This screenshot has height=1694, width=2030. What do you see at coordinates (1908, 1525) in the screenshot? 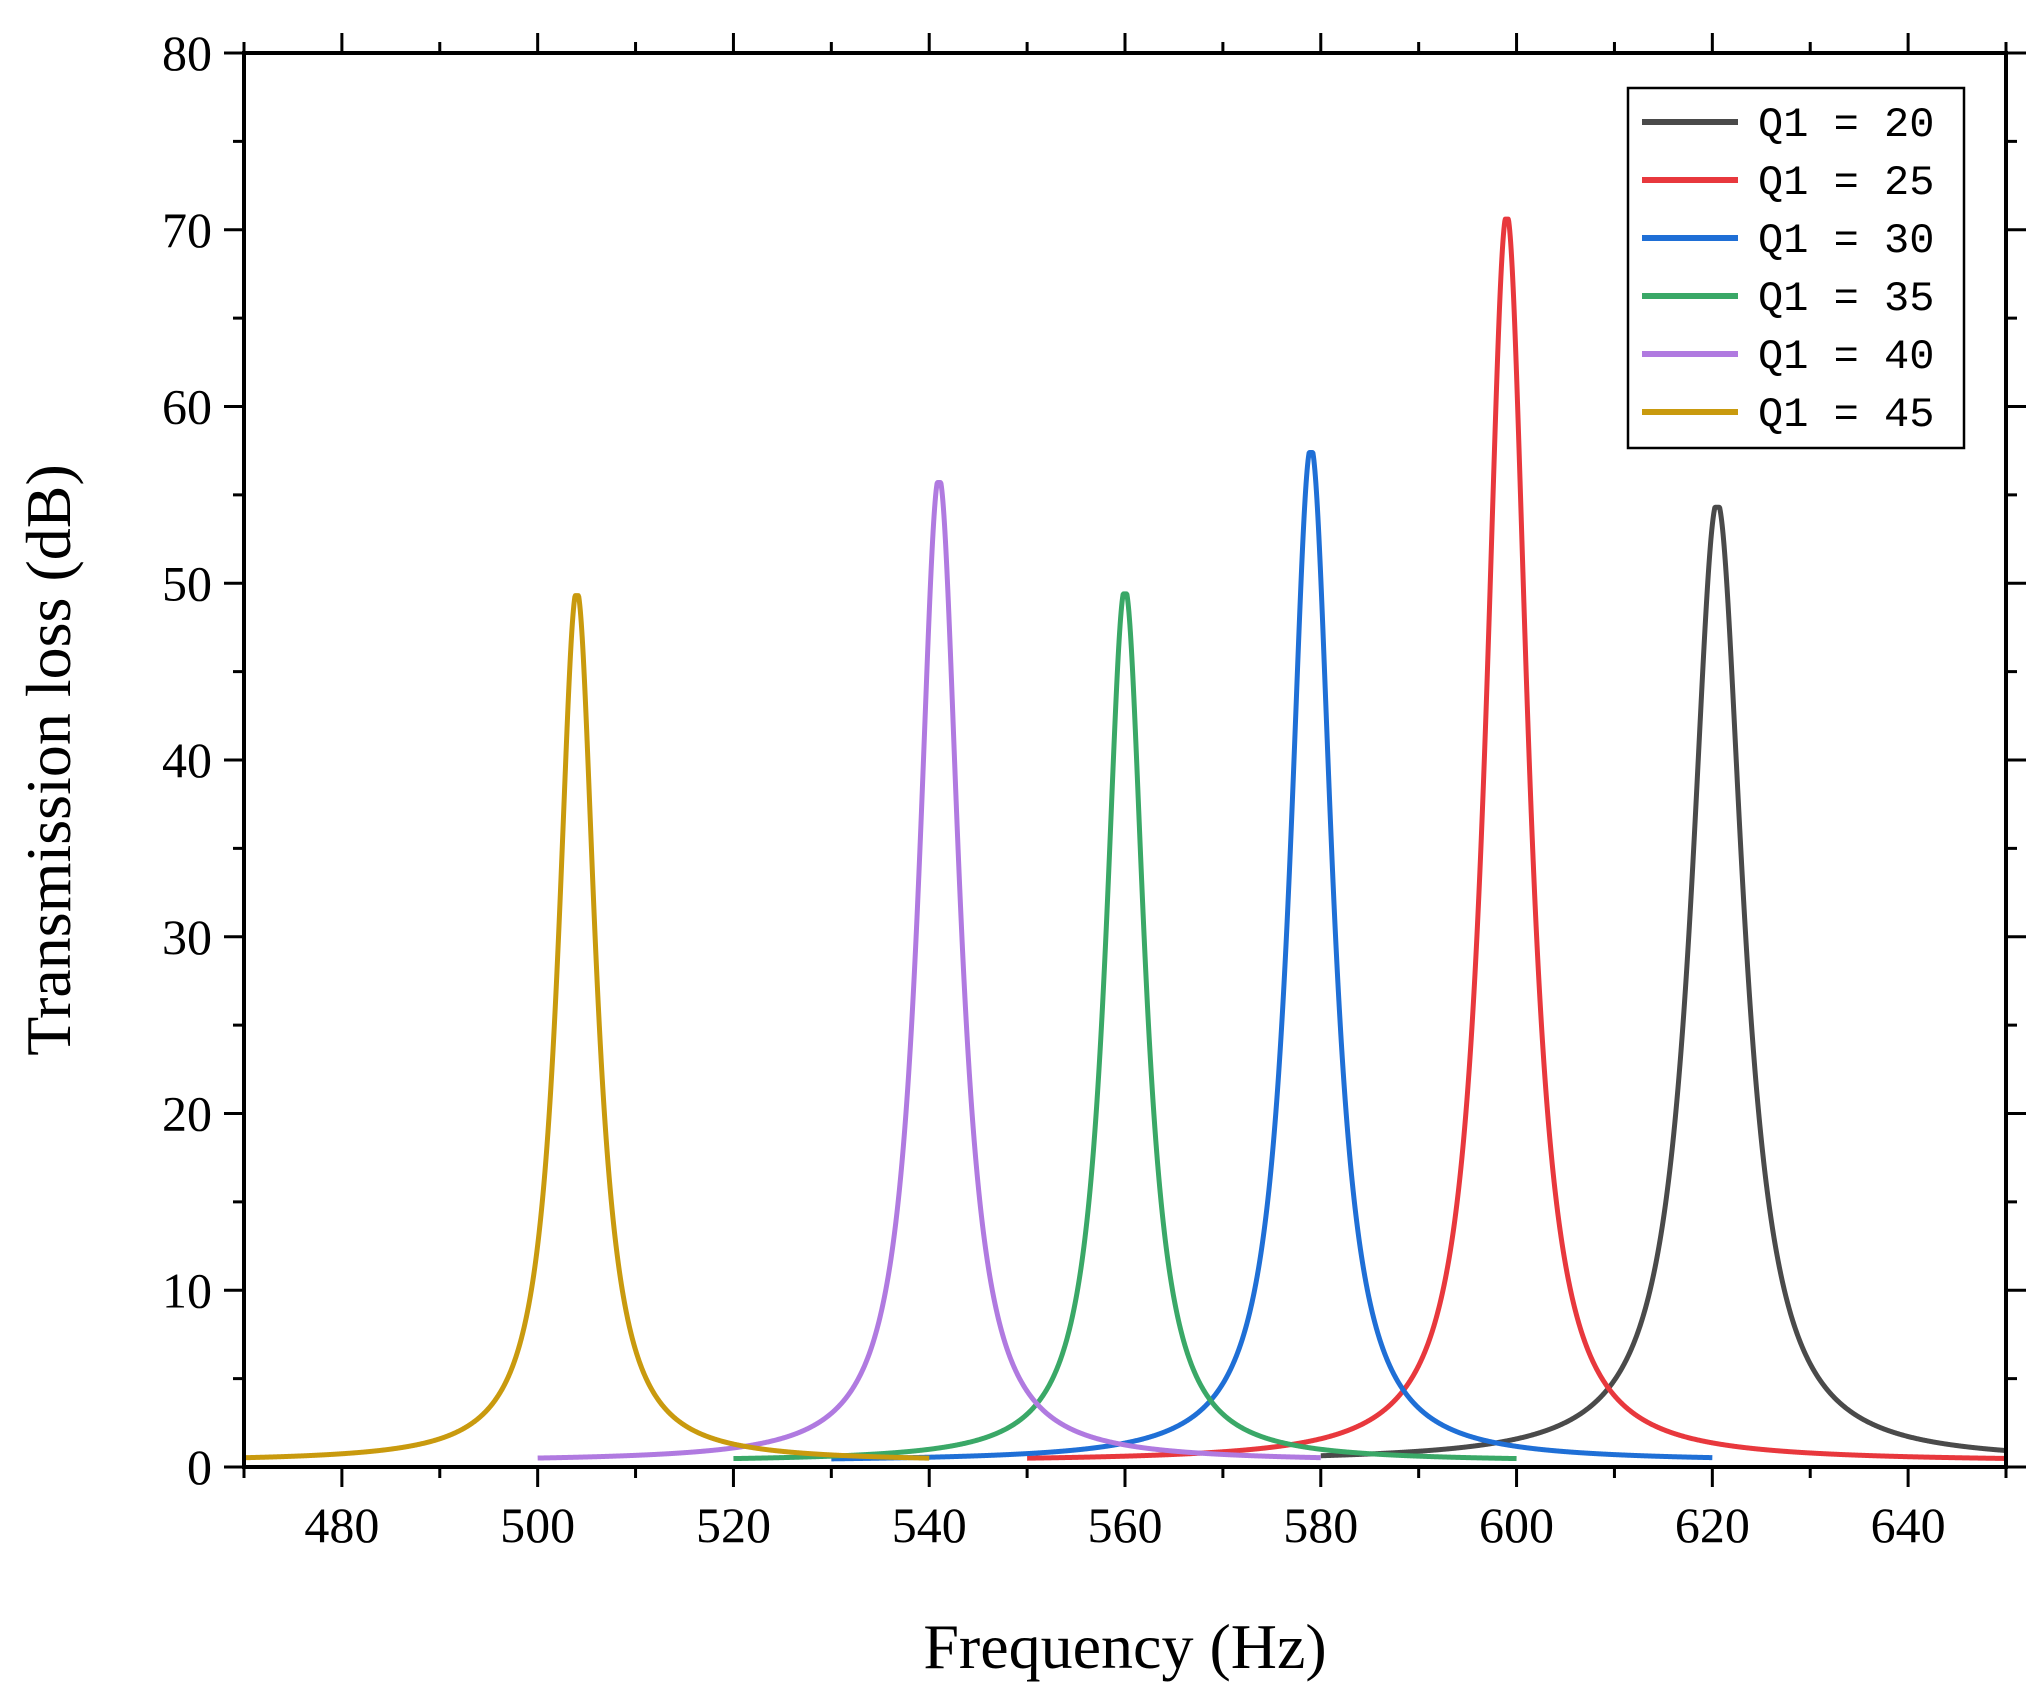
I see `x-tick-label: 640` at bounding box center [1908, 1525].